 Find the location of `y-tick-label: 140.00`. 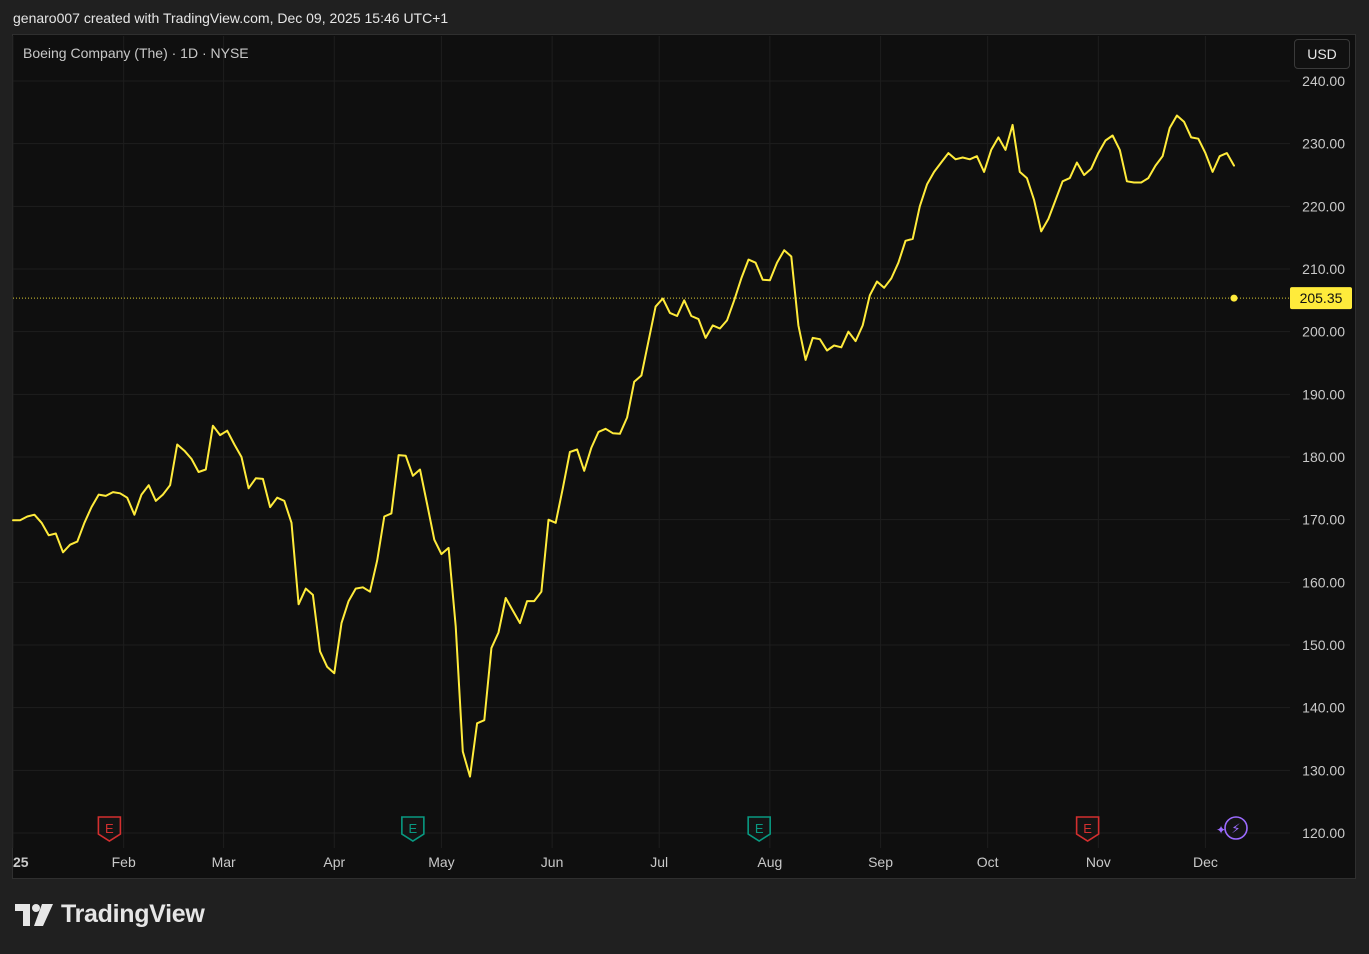

y-tick-label: 140.00 is located at coordinates (1323, 708).